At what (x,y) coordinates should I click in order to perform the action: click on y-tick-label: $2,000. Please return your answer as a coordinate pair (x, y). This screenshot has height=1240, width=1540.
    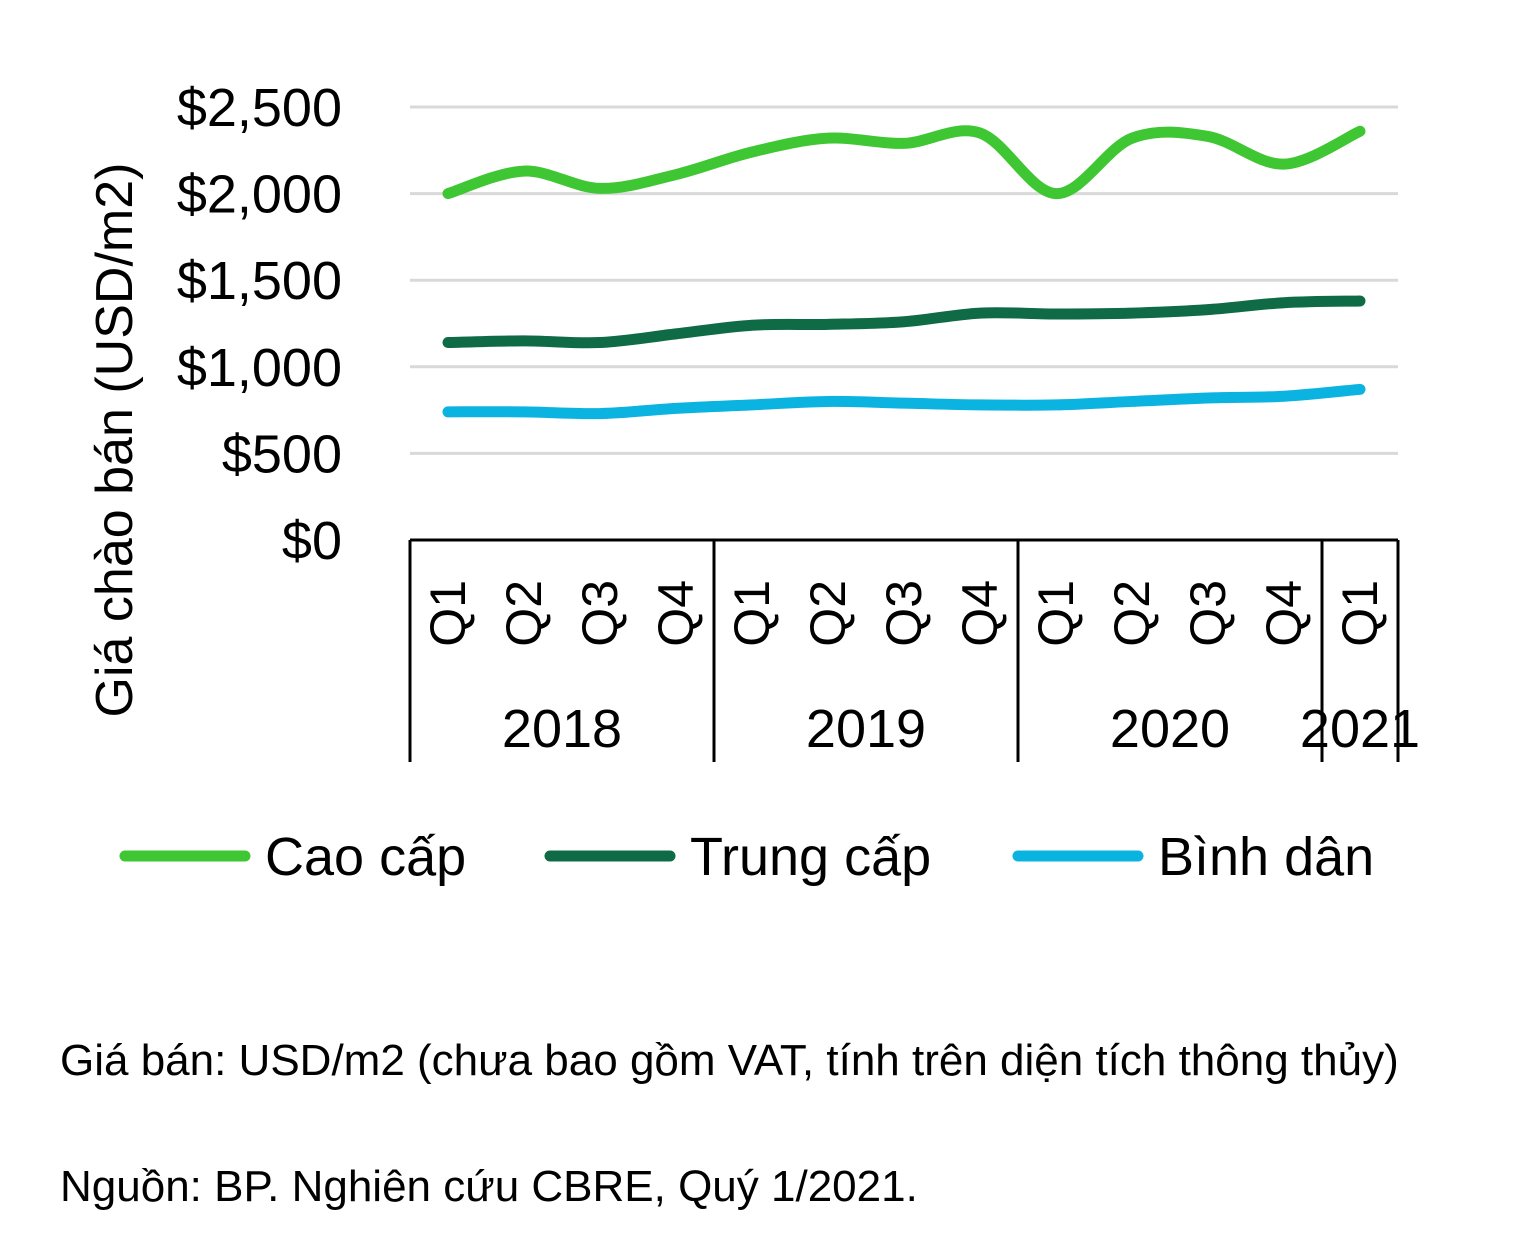
    Looking at the image, I should click on (259, 195).